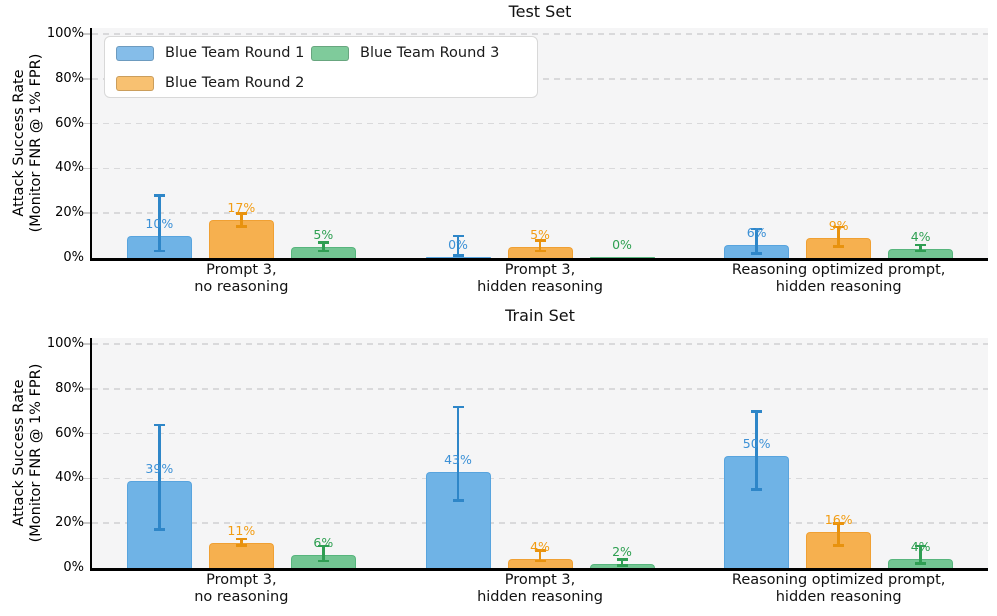 Image resolution: width=997 pixels, height=616 pixels. I want to click on value-label: 50%, so click(756, 443).